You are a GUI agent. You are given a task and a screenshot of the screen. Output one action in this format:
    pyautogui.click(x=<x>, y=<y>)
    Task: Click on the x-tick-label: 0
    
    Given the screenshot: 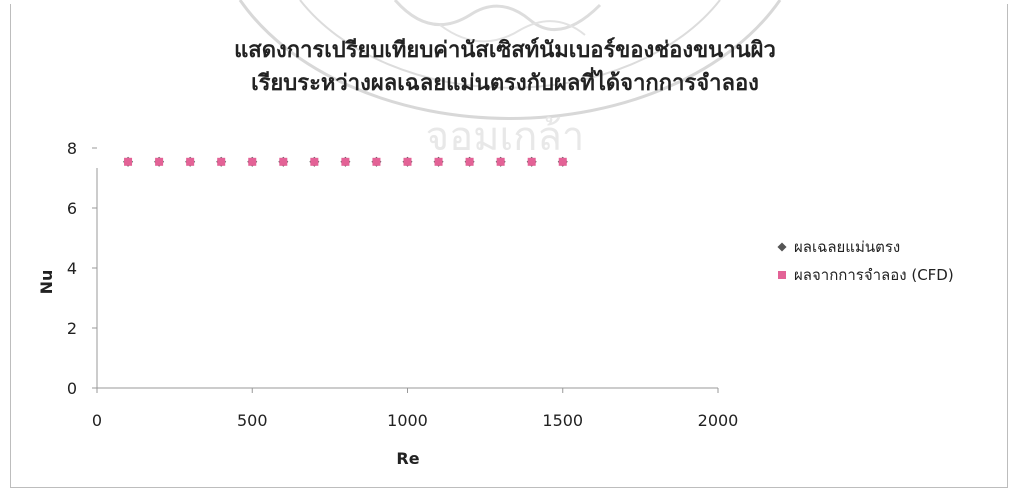 What is the action you would take?
    pyautogui.click(x=97, y=420)
    